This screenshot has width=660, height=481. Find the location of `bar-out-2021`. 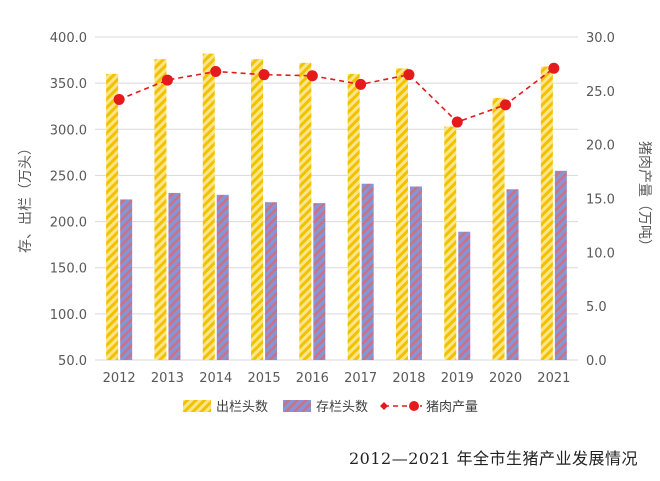

bar-out-2021 is located at coordinates (546, 213).